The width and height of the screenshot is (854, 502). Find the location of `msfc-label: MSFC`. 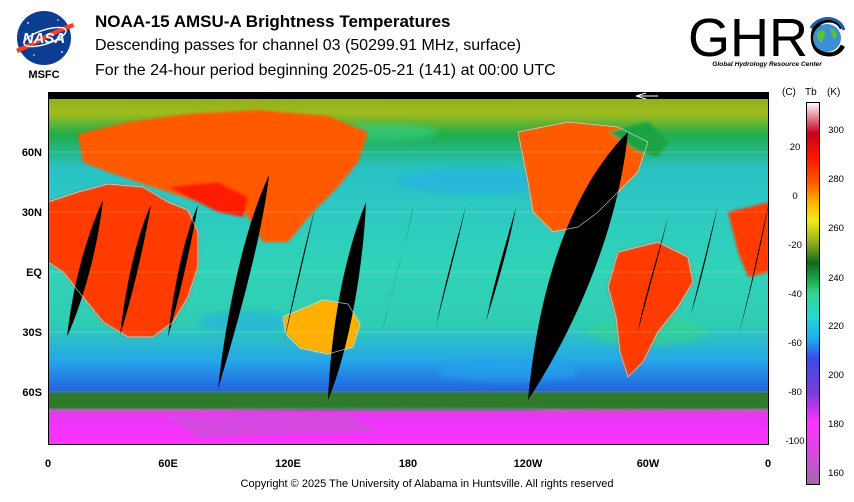

msfc-label: MSFC is located at coordinates (44, 75).